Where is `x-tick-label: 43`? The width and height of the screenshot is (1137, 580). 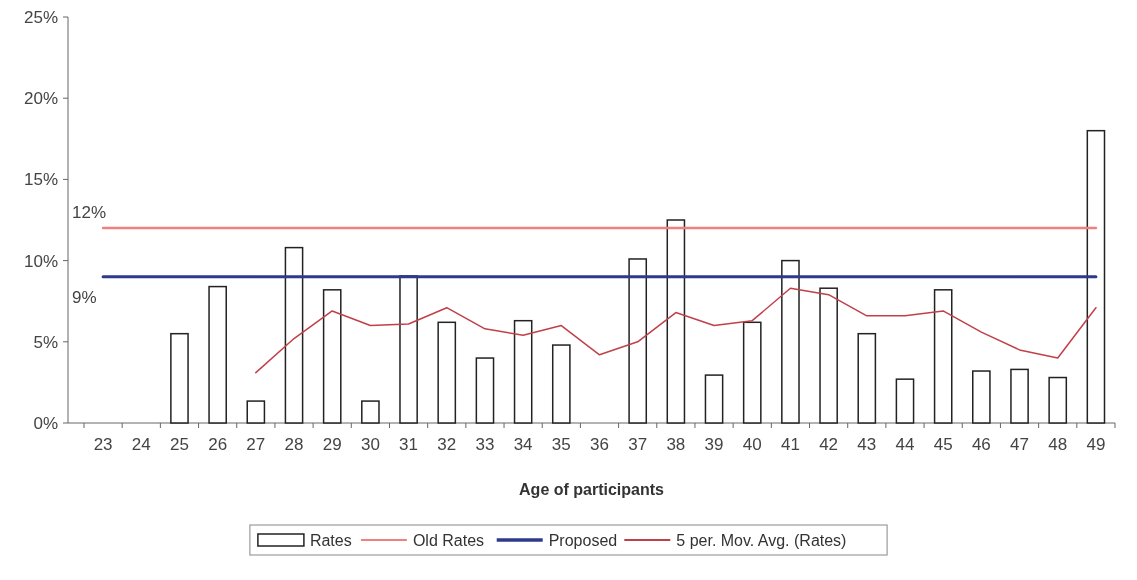
x-tick-label: 43 is located at coordinates (867, 444).